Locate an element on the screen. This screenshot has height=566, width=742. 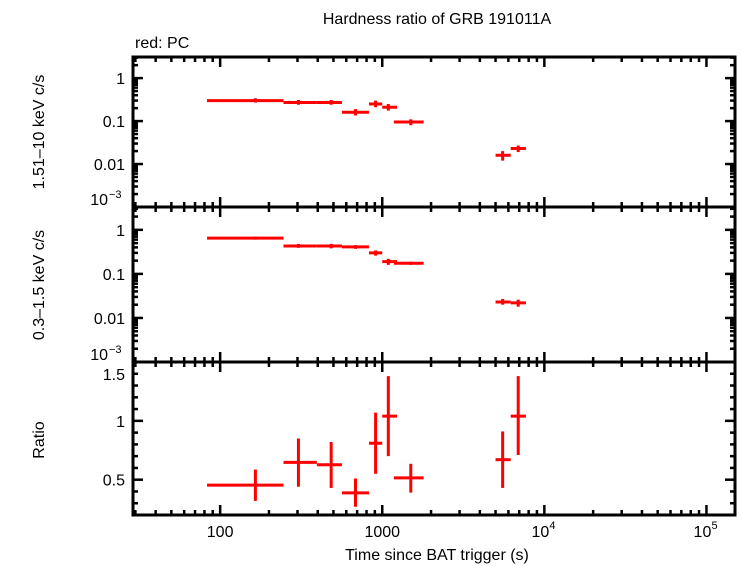
x-tick-label-exponent: 4 is located at coordinates (552, 526).